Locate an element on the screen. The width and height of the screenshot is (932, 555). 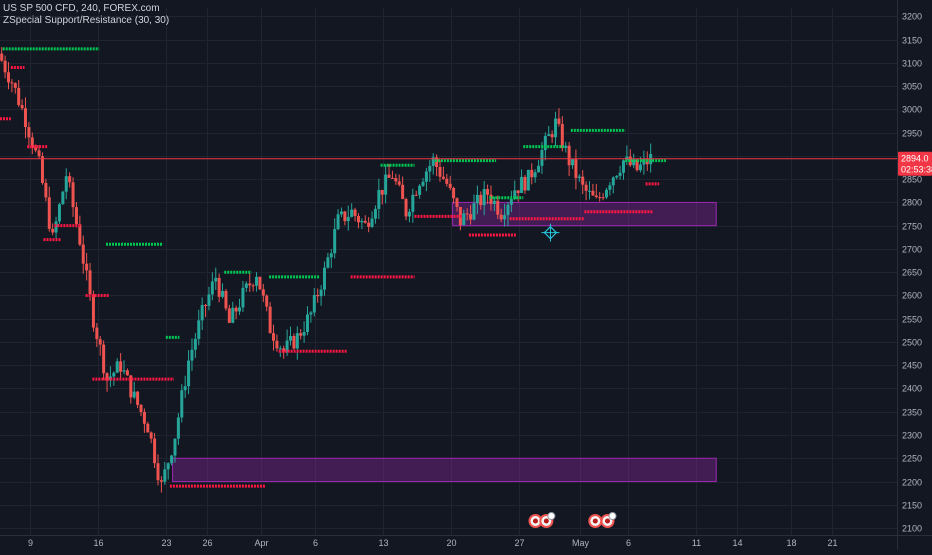
y-tick-label: 2400 is located at coordinates (912, 389).